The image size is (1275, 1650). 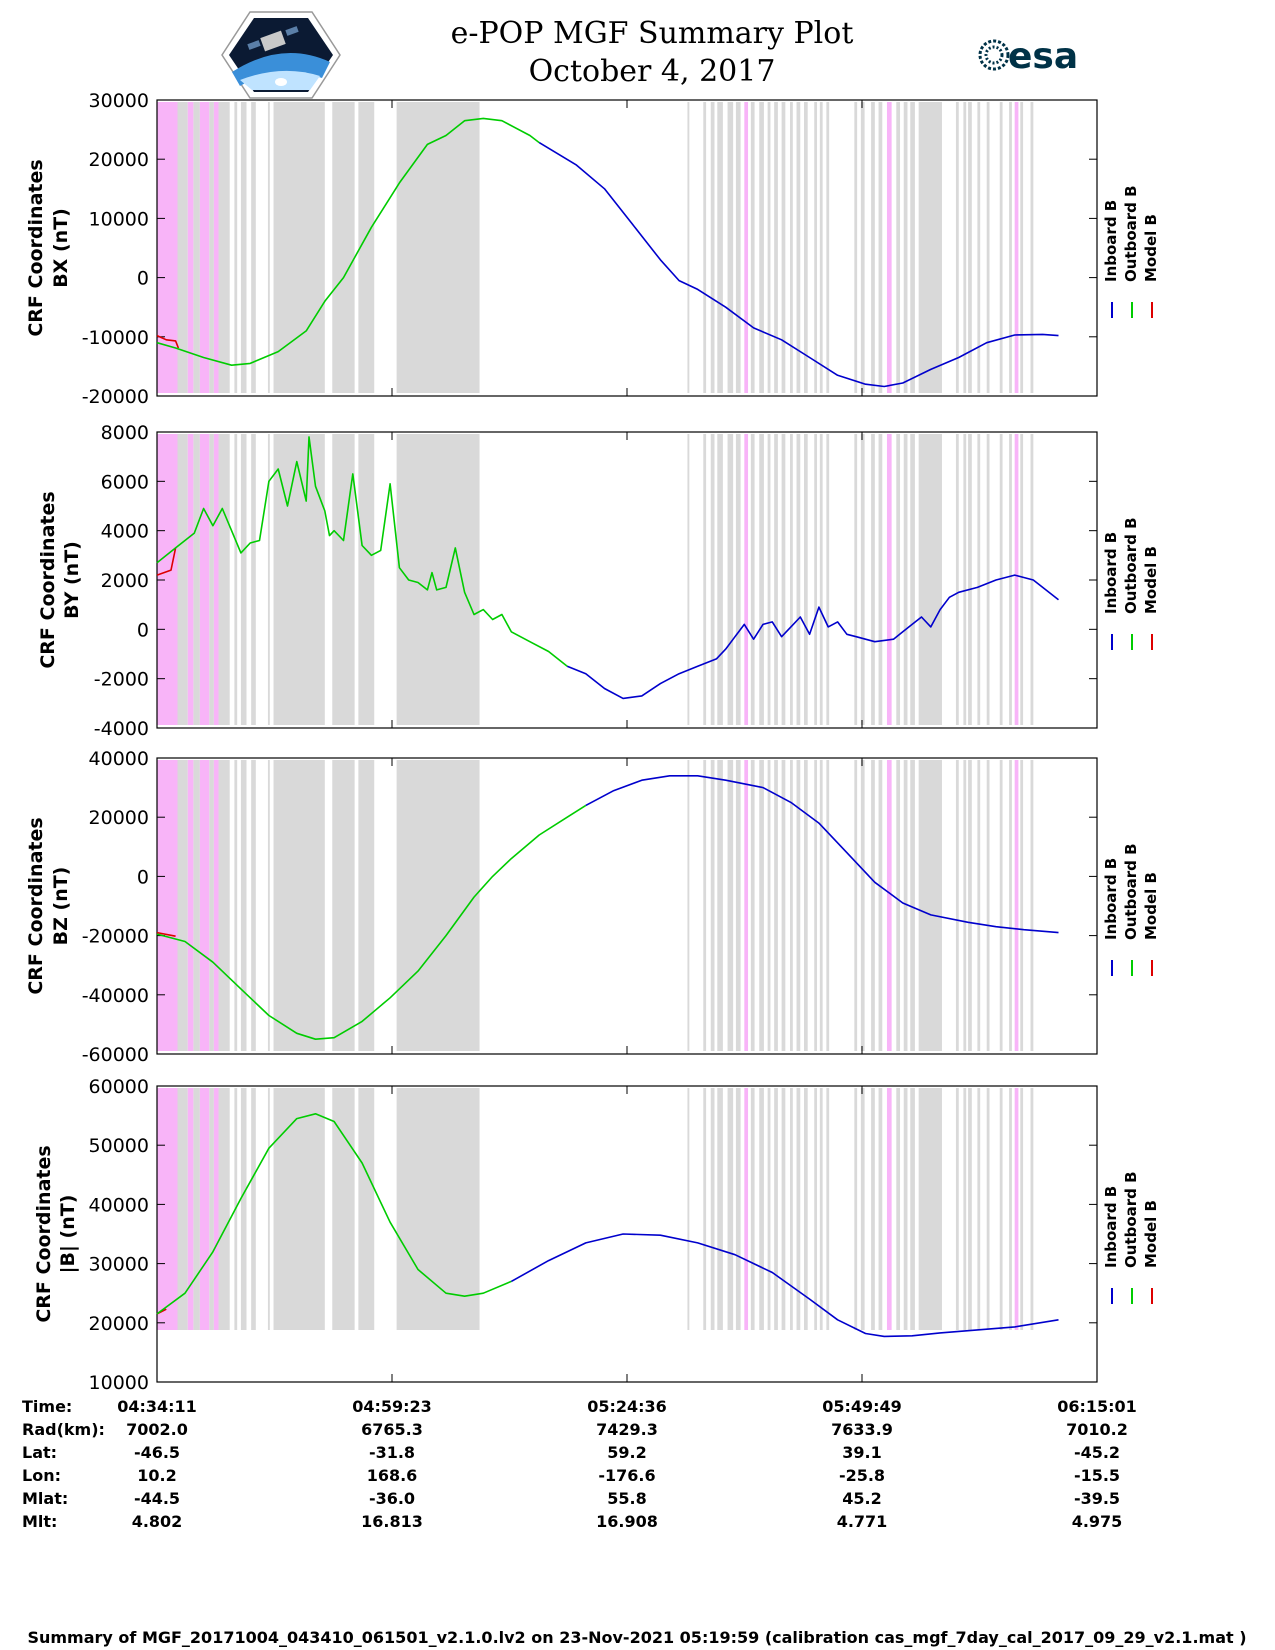 What do you see at coordinates (157, 1429) in the screenshot?
I see `info-row-value: 7002.0` at bounding box center [157, 1429].